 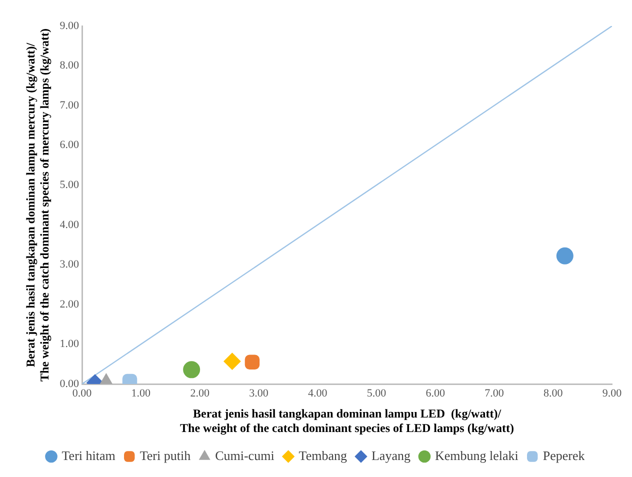 What do you see at coordinates (82, 393) in the screenshot?
I see `x-tick-label: 0.00` at bounding box center [82, 393].